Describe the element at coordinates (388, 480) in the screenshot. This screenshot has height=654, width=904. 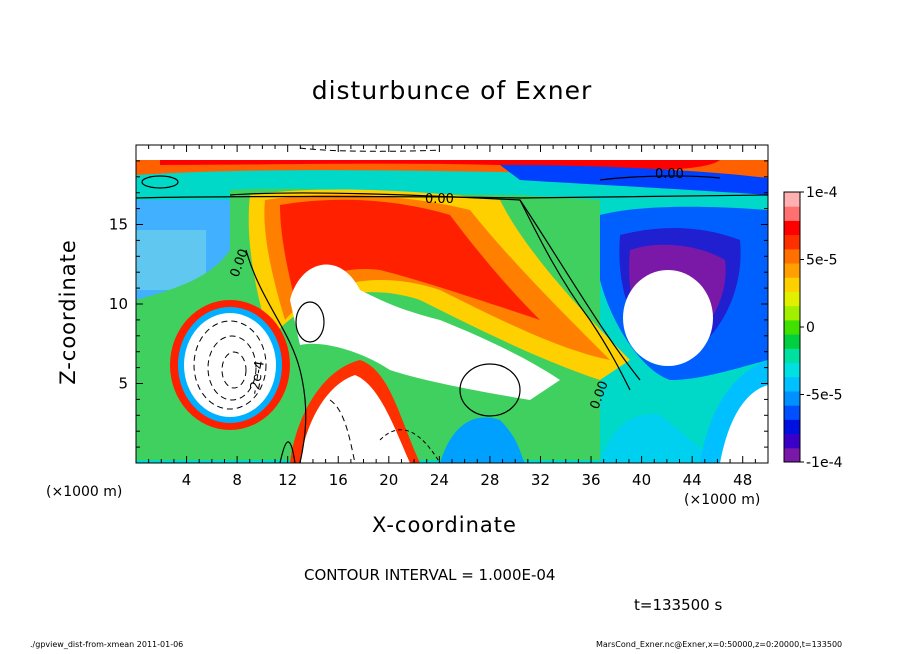
I see `x-tick-label: 20` at that location.